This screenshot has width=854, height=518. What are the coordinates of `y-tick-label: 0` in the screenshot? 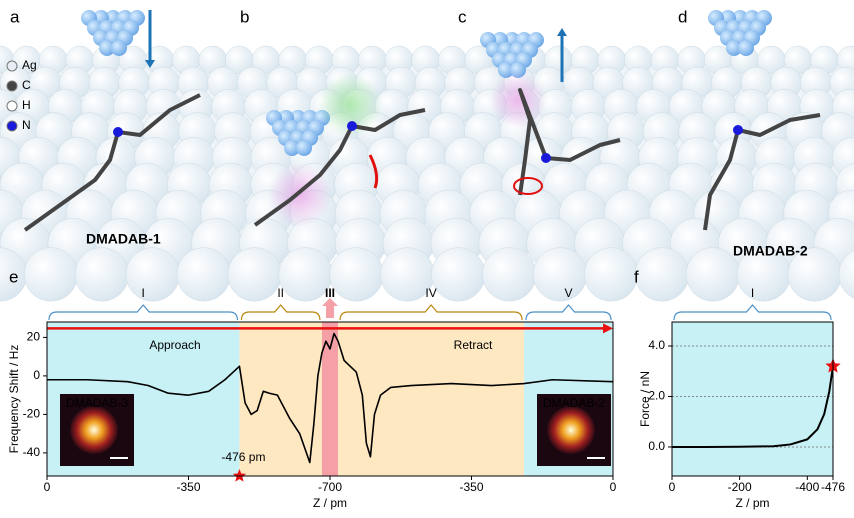 It's located at (36, 375).